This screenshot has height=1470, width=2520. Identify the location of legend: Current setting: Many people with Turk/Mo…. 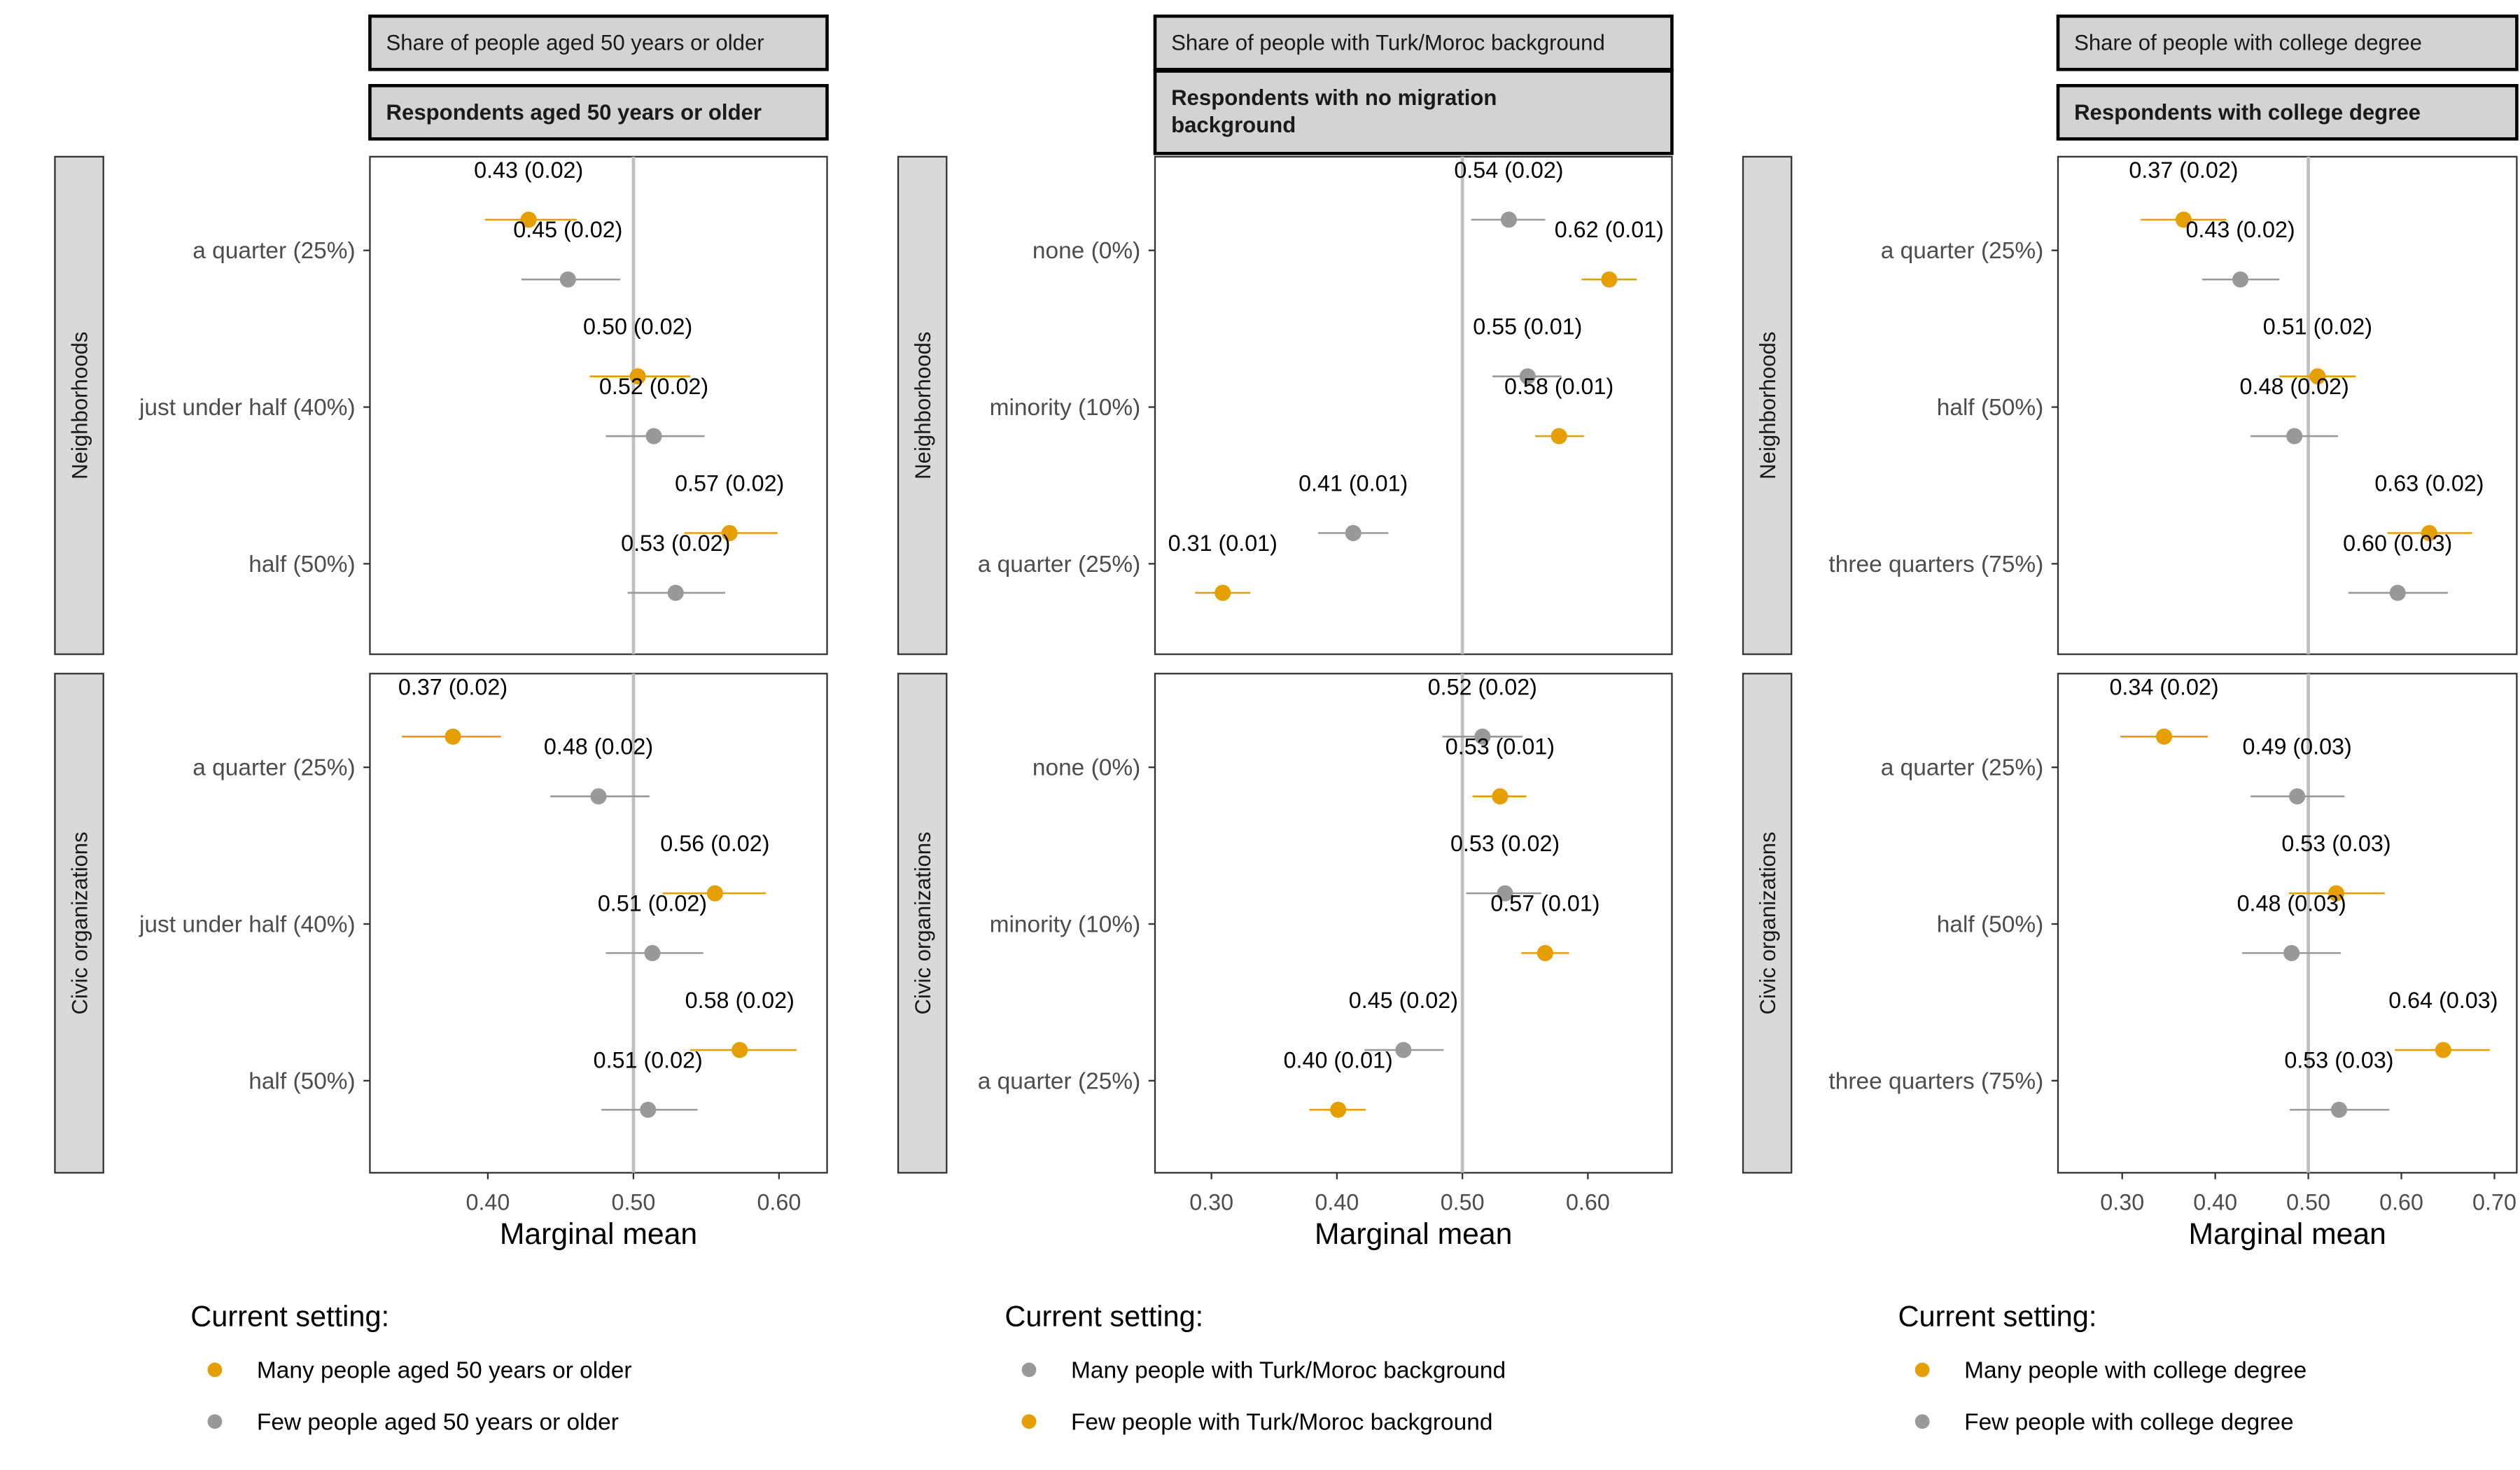
(1255, 1368).